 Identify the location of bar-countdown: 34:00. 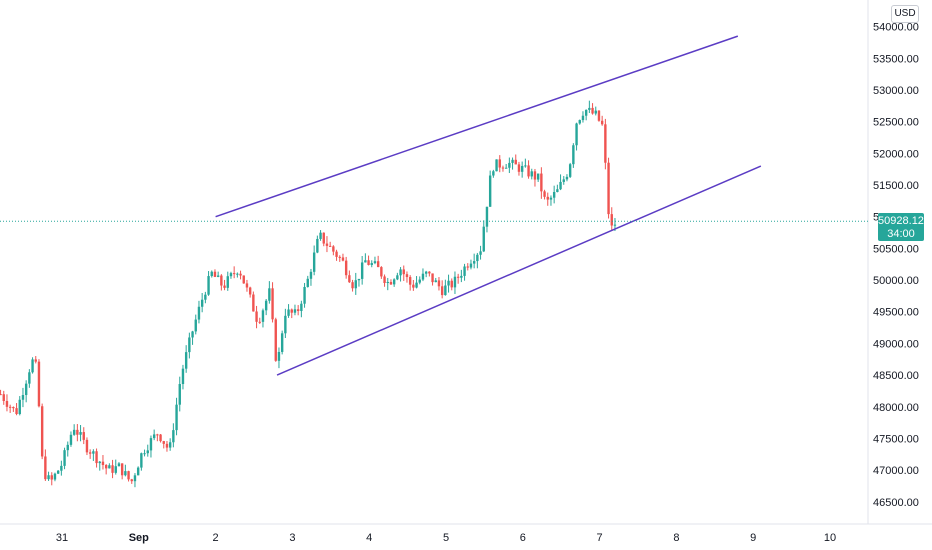
(901, 234).